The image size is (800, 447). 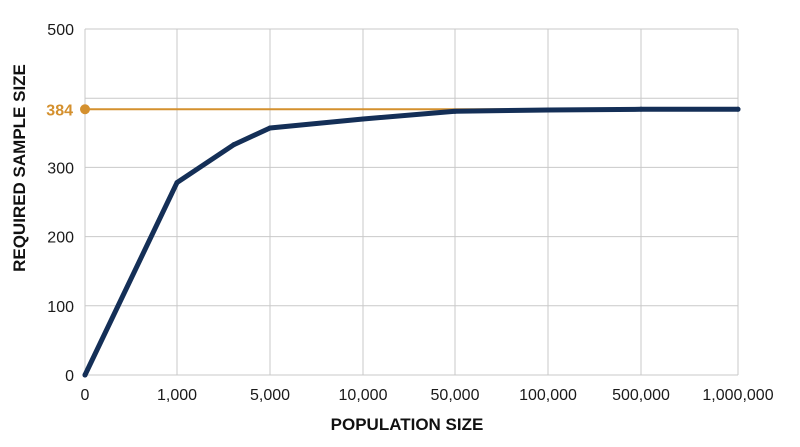 What do you see at coordinates (60, 307) in the screenshot?
I see `y-tick-label: 100` at bounding box center [60, 307].